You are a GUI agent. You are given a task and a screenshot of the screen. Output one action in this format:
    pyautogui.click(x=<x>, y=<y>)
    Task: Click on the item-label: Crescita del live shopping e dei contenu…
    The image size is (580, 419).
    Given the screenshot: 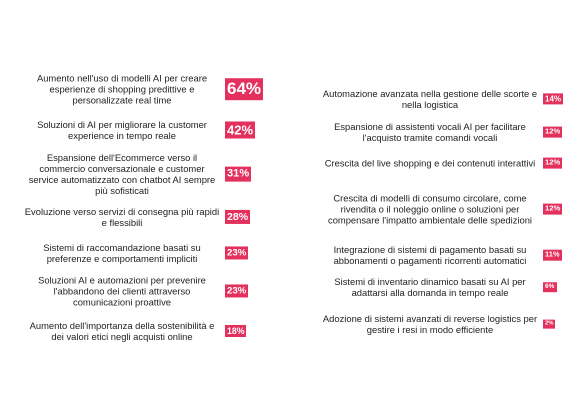 What is the action you would take?
    pyautogui.click(x=430, y=163)
    